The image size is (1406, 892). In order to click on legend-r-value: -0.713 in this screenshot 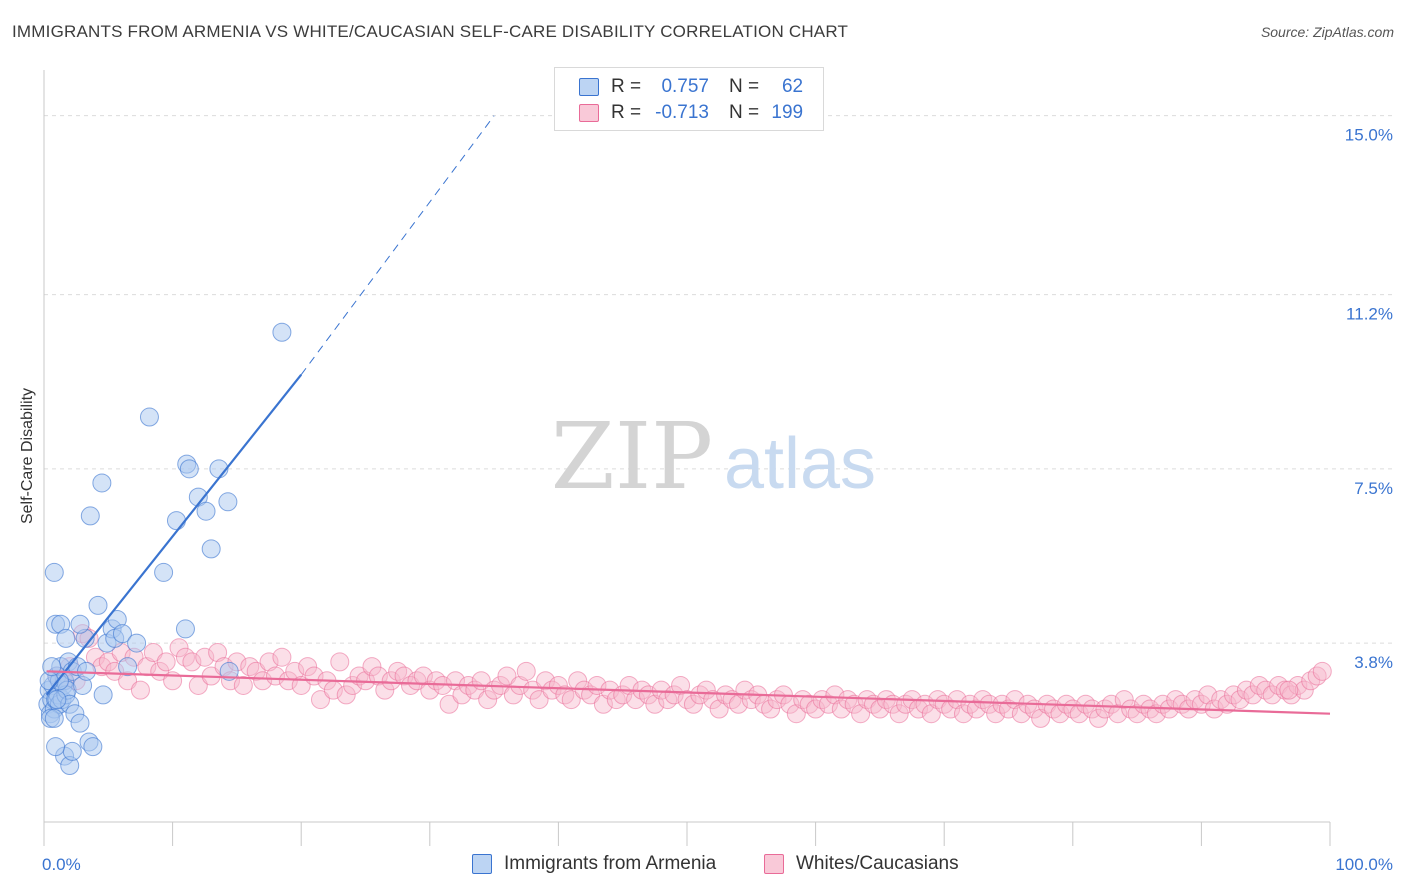, I will do `click(682, 112)`.